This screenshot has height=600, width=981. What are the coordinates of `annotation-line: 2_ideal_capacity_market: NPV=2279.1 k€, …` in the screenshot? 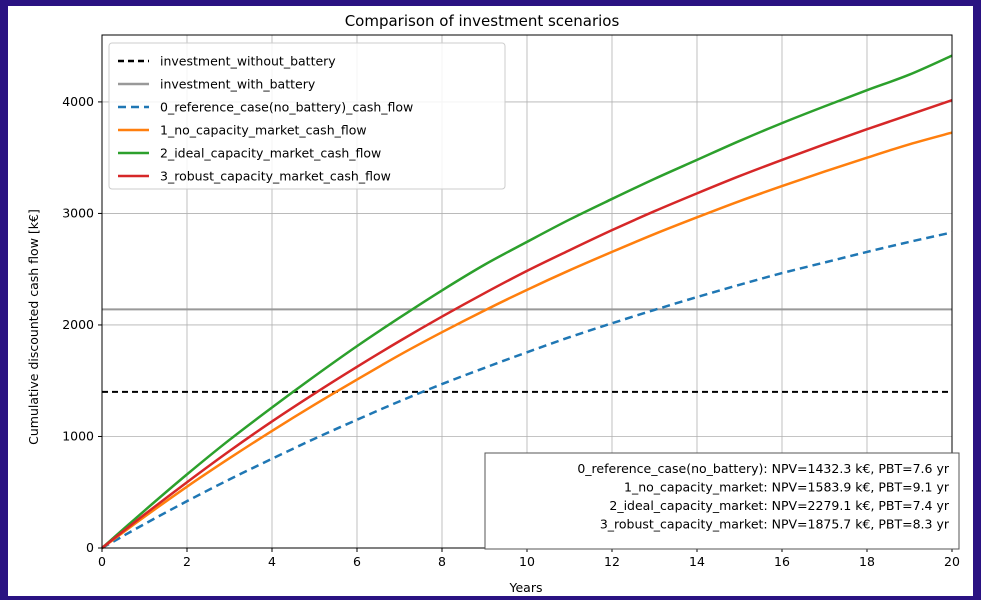 It's located at (779, 505).